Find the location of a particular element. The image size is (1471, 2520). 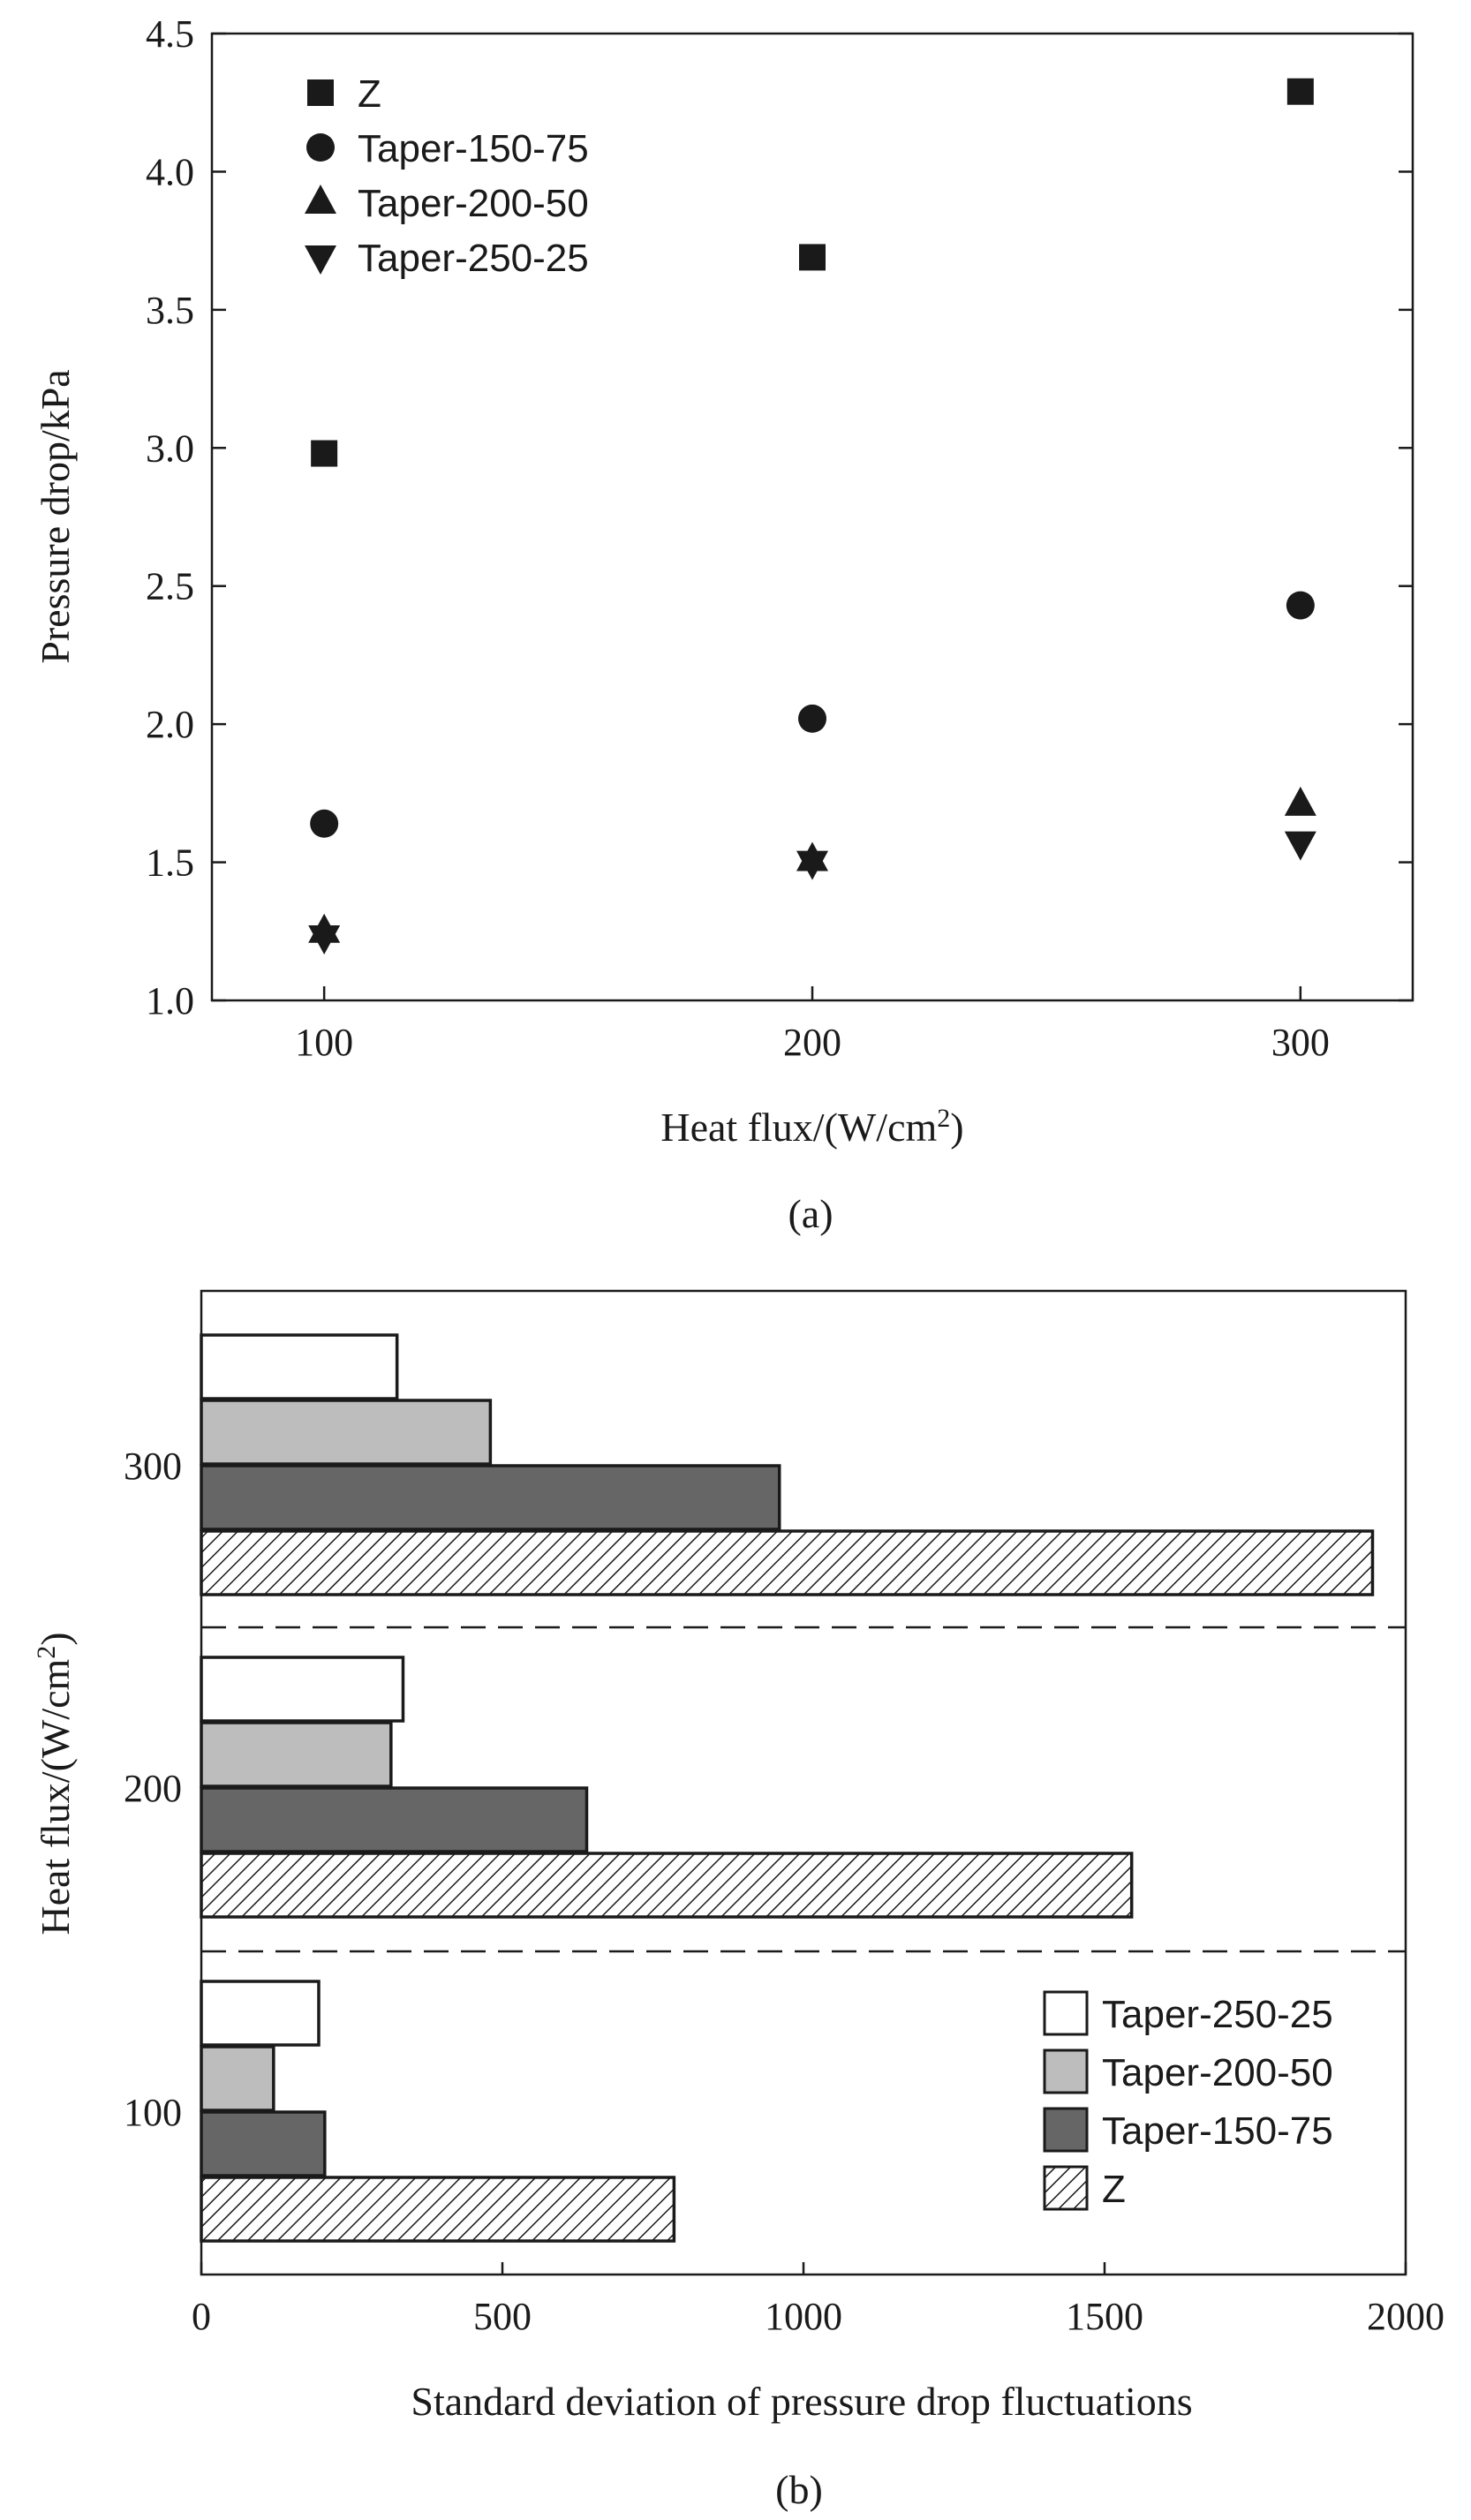

x-tick-label: 1500 is located at coordinates (1104, 2316).